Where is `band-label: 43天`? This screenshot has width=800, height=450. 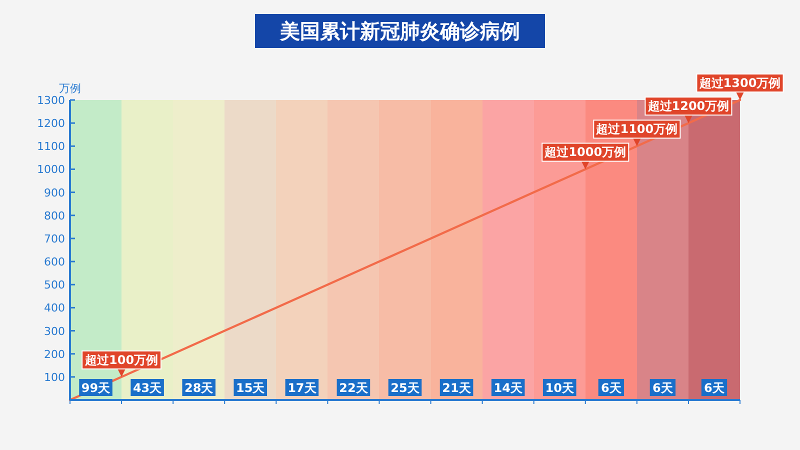
band-label: 43天 is located at coordinates (147, 387).